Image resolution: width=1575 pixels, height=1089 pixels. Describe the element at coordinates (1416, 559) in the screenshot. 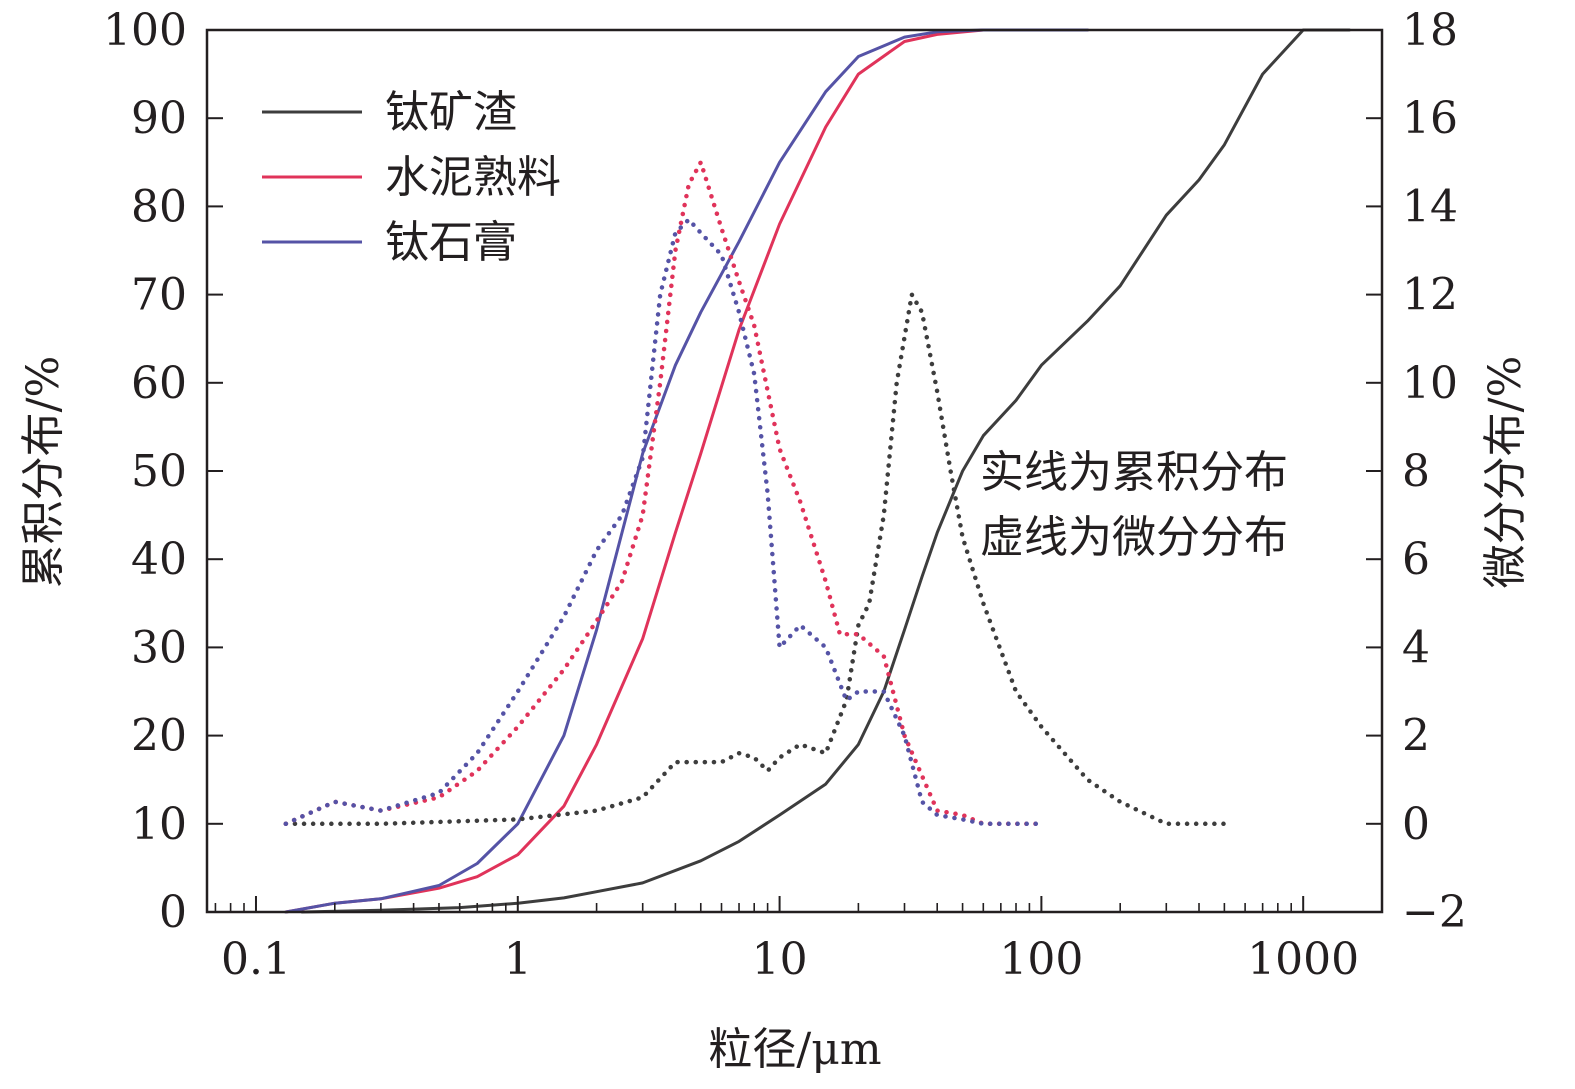

I see `y-right-tick-label: 6` at that location.